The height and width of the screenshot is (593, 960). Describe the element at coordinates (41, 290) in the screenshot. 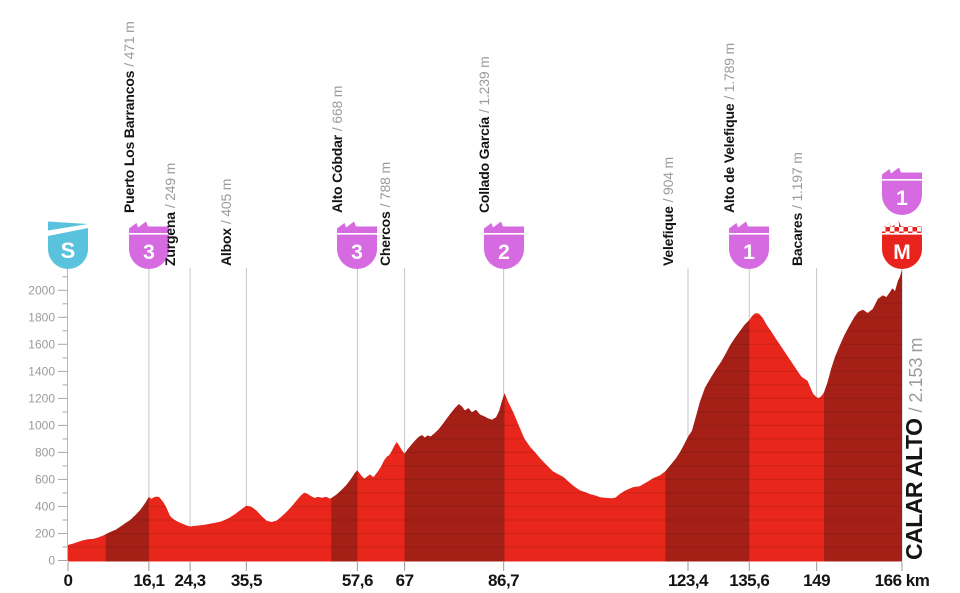

I see `y-axis-tick-label: 2000` at that location.